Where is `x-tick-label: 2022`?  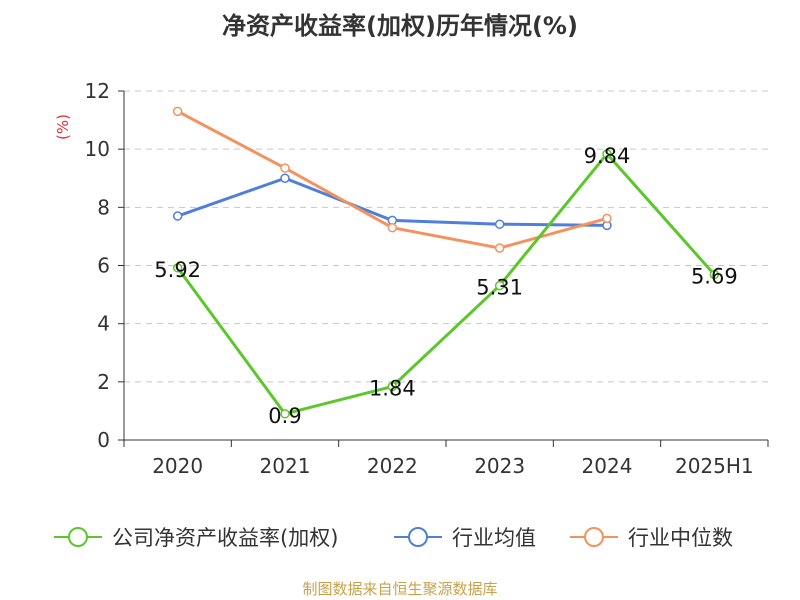
x-tick-label: 2022 is located at coordinates (392, 466).